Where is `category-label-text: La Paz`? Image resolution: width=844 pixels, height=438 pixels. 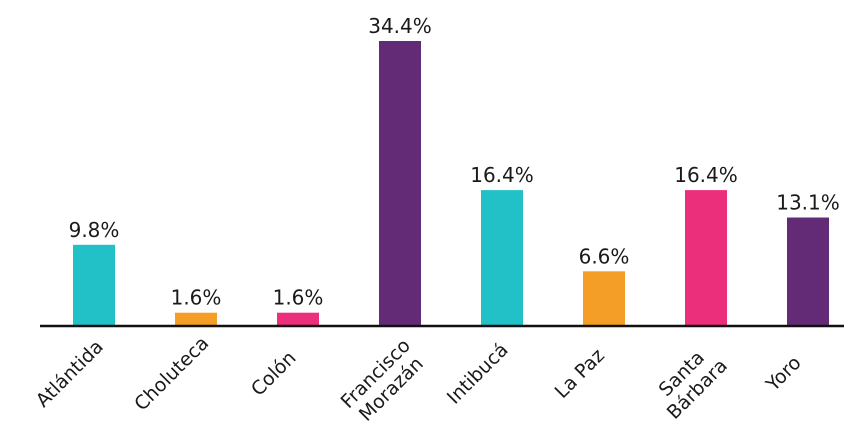
category-label-text: La Paz is located at coordinates (580, 374).